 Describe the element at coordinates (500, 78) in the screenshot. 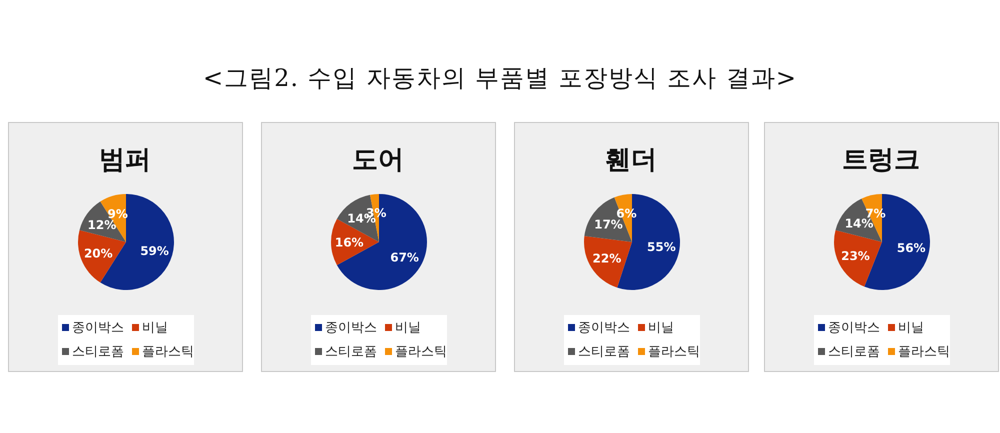

I see `text: <그림2. 수입 자동차의 부품별 포장방식 조사 결과>` at that location.